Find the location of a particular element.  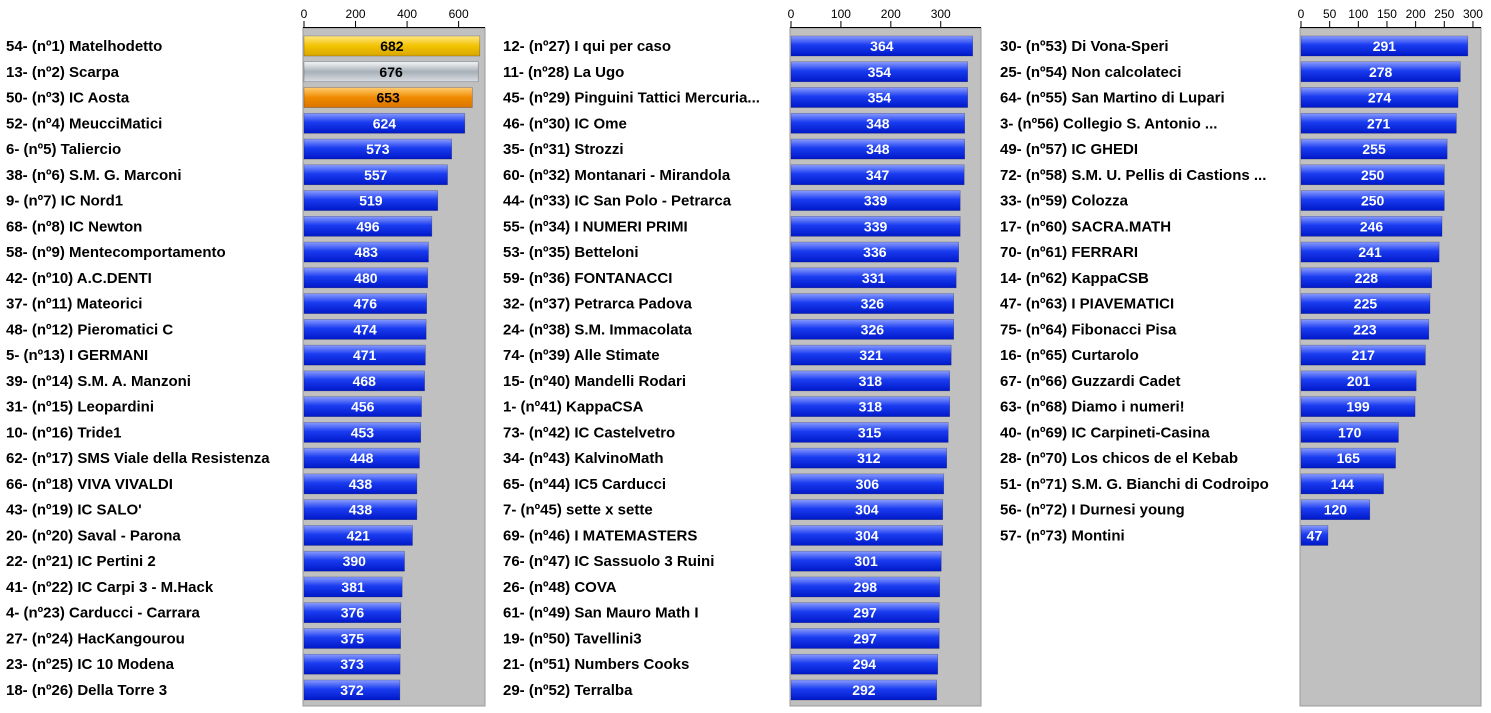

bar-row: 58- (nº9) Mentecomportamento 483 is located at coordinates (217, 252).